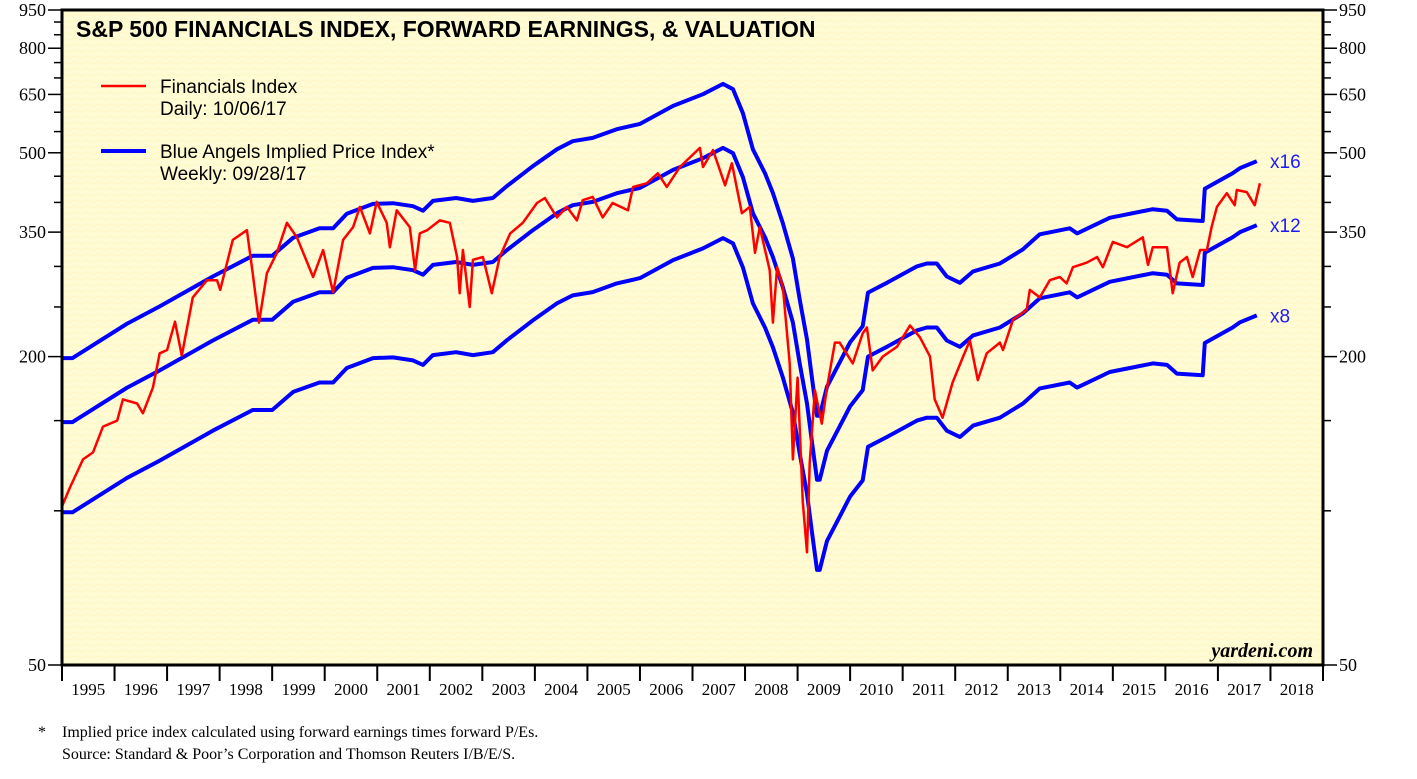  I want to click on y-tick-label-right: 800, so click(1352, 48).